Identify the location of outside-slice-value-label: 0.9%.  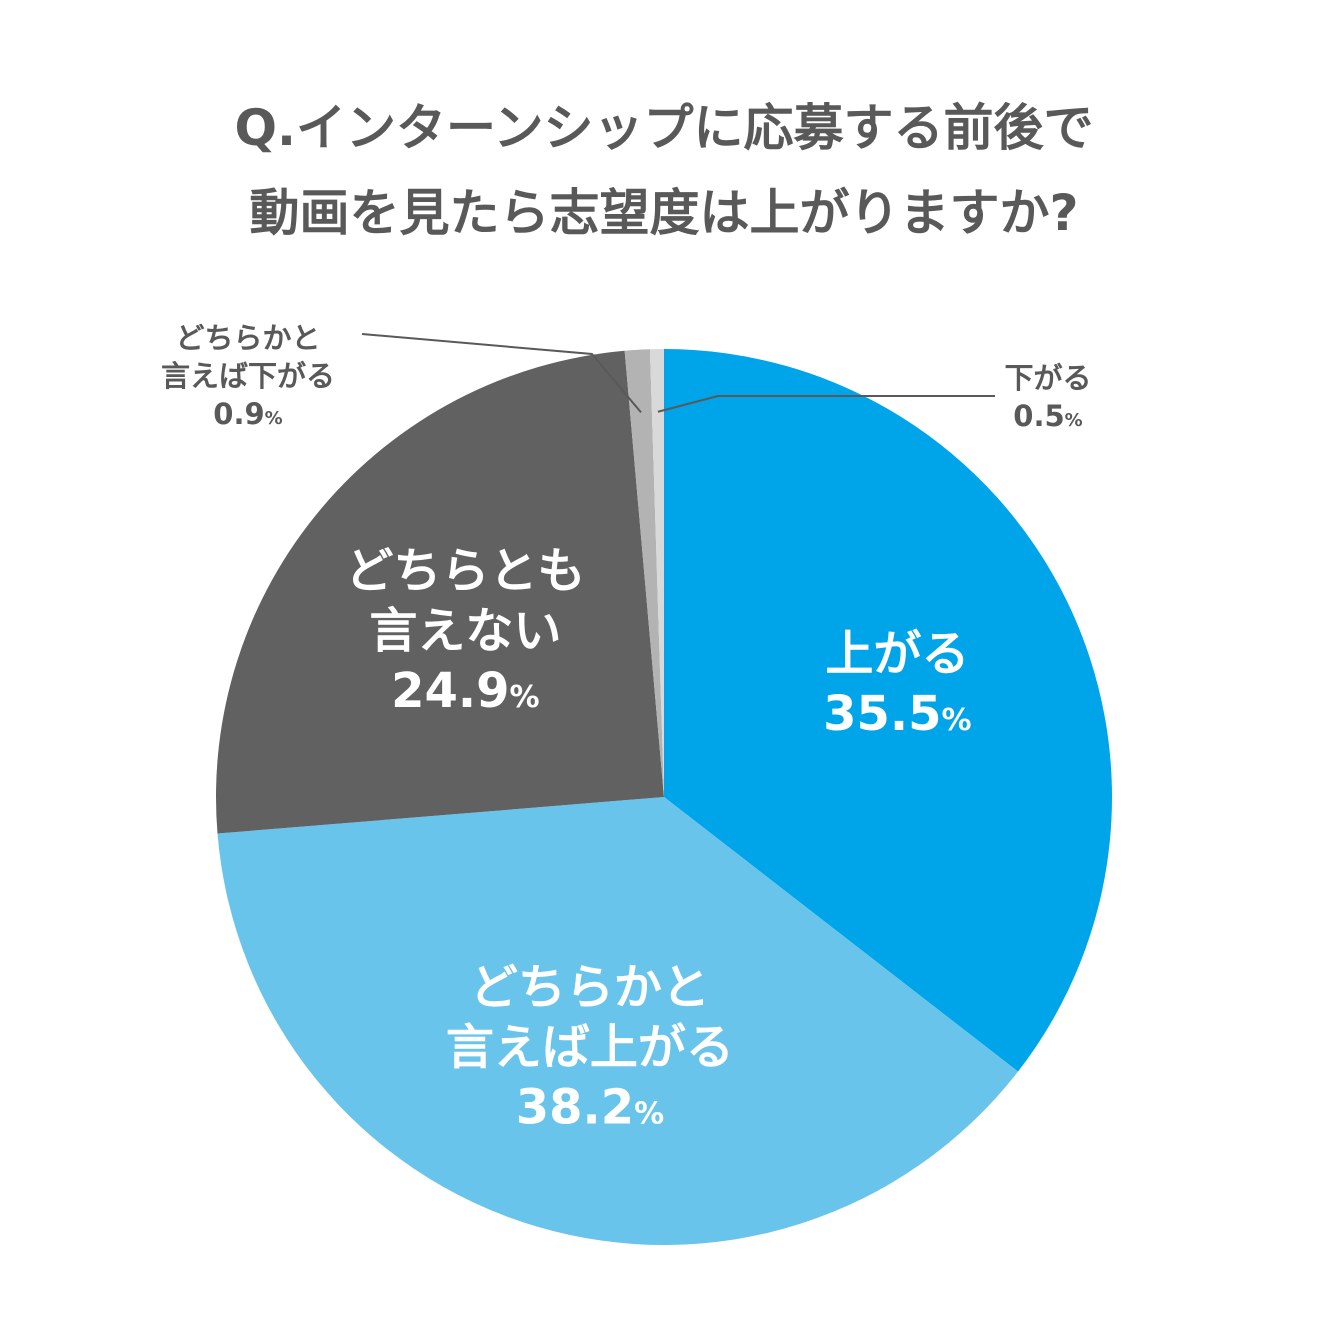
(247, 414).